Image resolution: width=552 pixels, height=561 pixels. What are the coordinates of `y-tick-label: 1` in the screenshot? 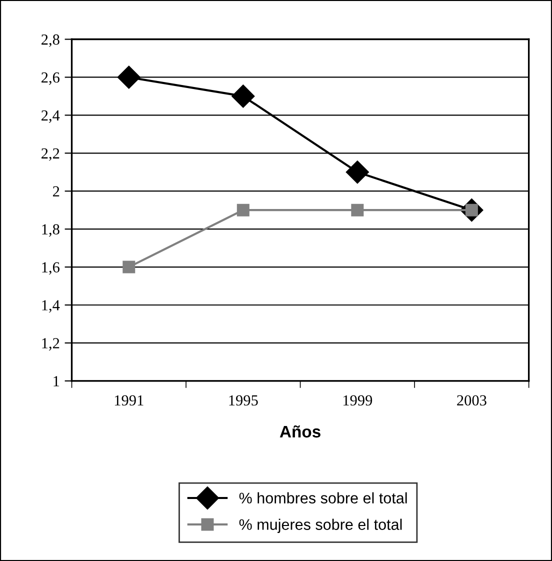 It's located at (57, 381).